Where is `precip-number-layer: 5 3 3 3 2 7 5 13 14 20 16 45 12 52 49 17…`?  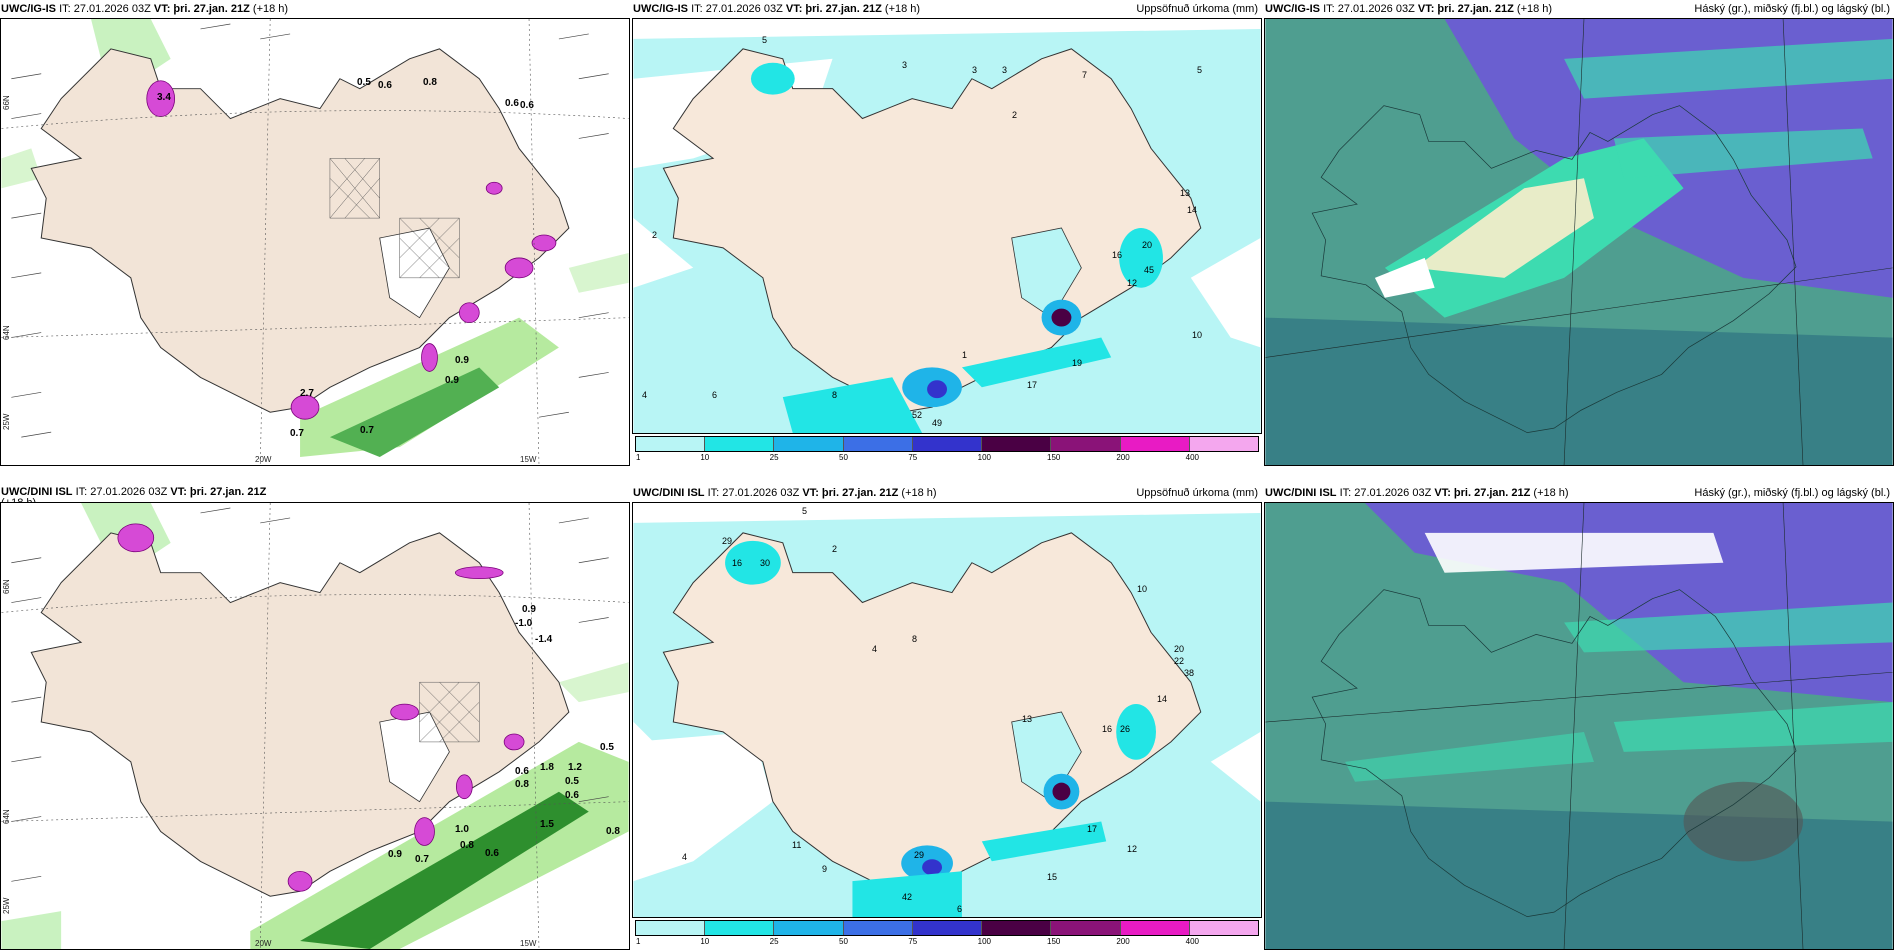 precip-number-layer: 5 3 3 3 2 7 5 13 14 20 16 45 12 52 49 17… is located at coordinates (922, 231).